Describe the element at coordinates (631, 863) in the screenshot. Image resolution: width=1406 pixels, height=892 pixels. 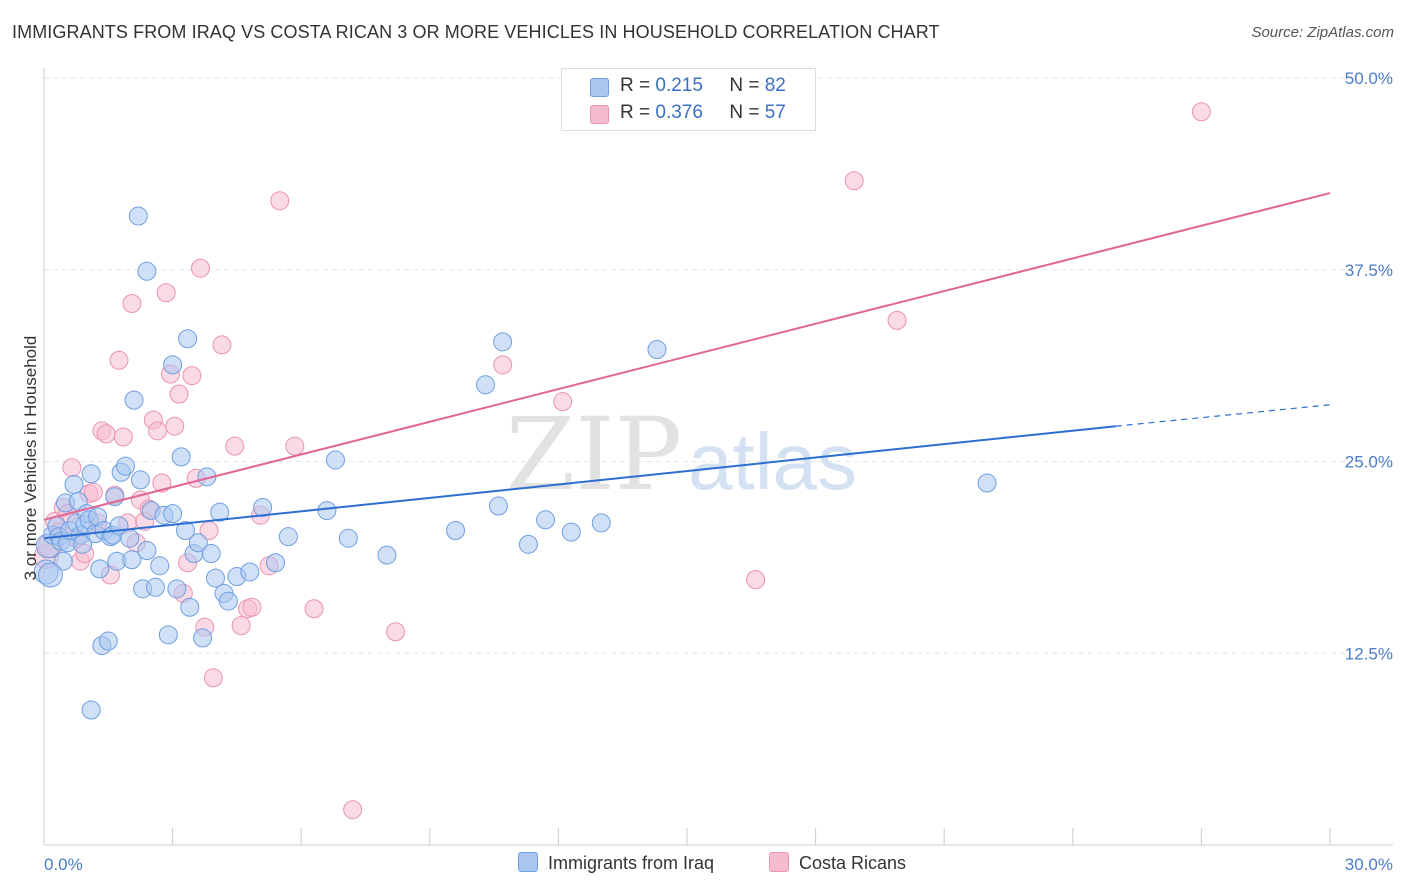
I see `bottom-legend-label-iraq: Immigrants from Iraq` at that location.